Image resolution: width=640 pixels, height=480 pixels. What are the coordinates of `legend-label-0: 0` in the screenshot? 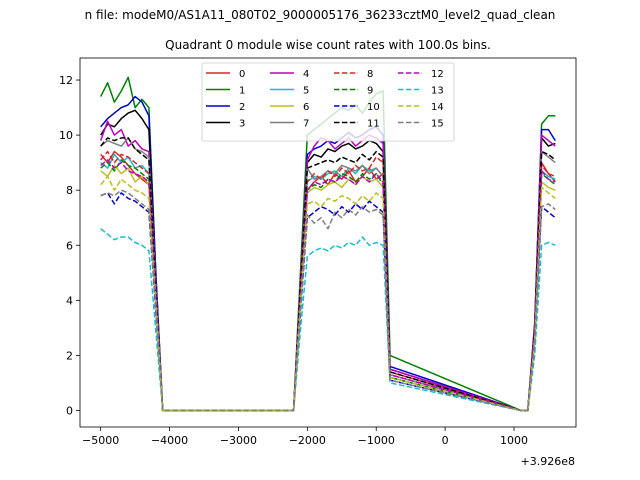 It's located at (242, 74).